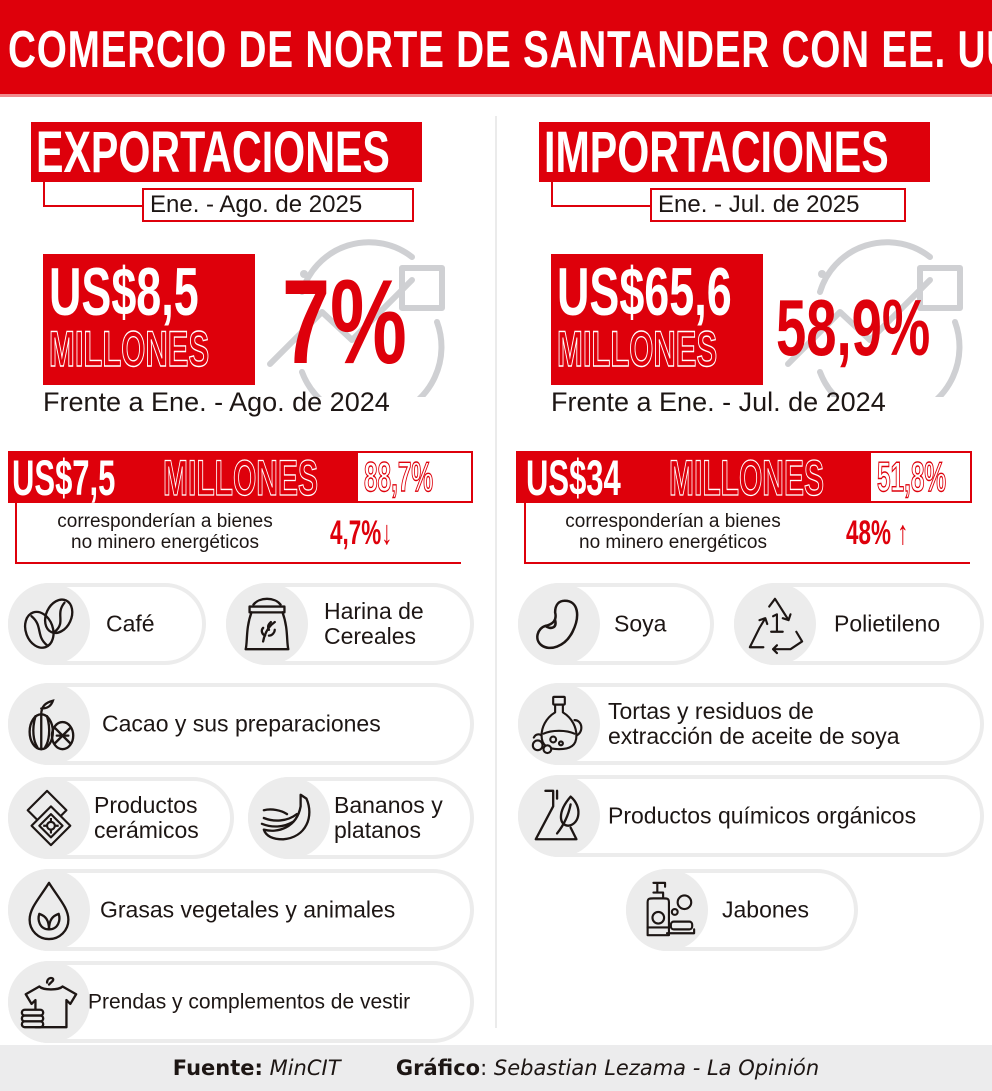 Image resolution: width=992 pixels, height=1091 pixels. Describe the element at coordinates (374, 611) in the screenshot. I see `label-line-1: Harina de` at that location.